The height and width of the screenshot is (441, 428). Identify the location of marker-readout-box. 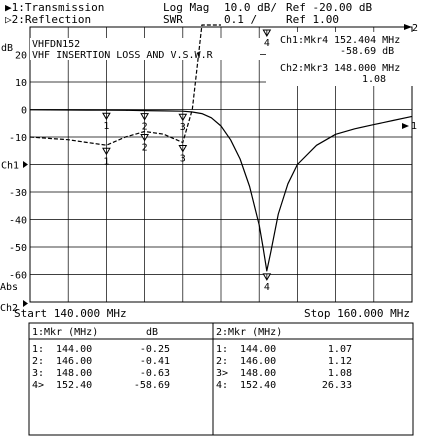
(340, 59).